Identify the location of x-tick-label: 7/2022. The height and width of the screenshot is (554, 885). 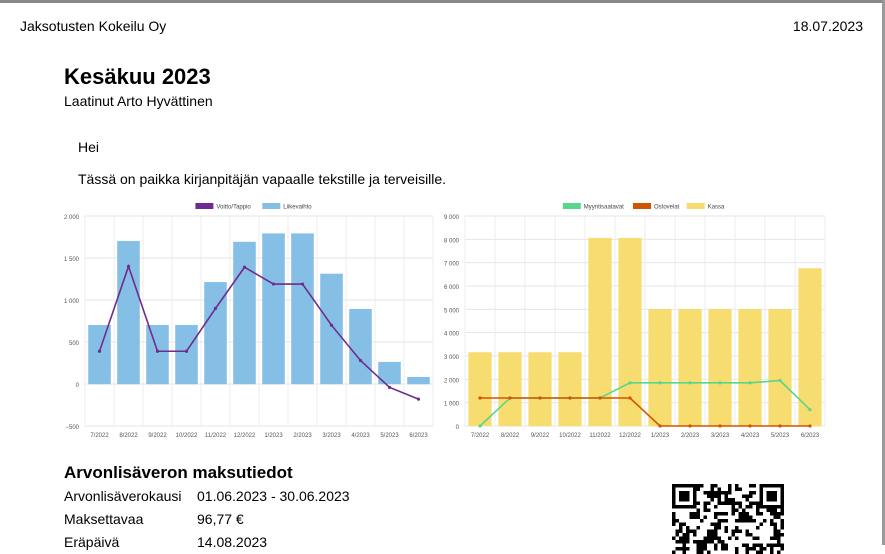
(480, 436).